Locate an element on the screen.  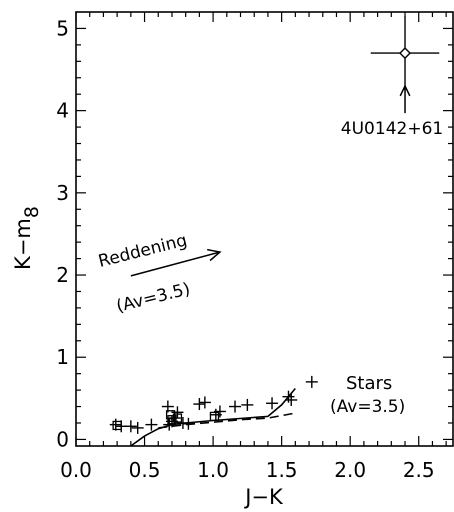
x-tick-label: 0.5 is located at coordinates (145, 470).